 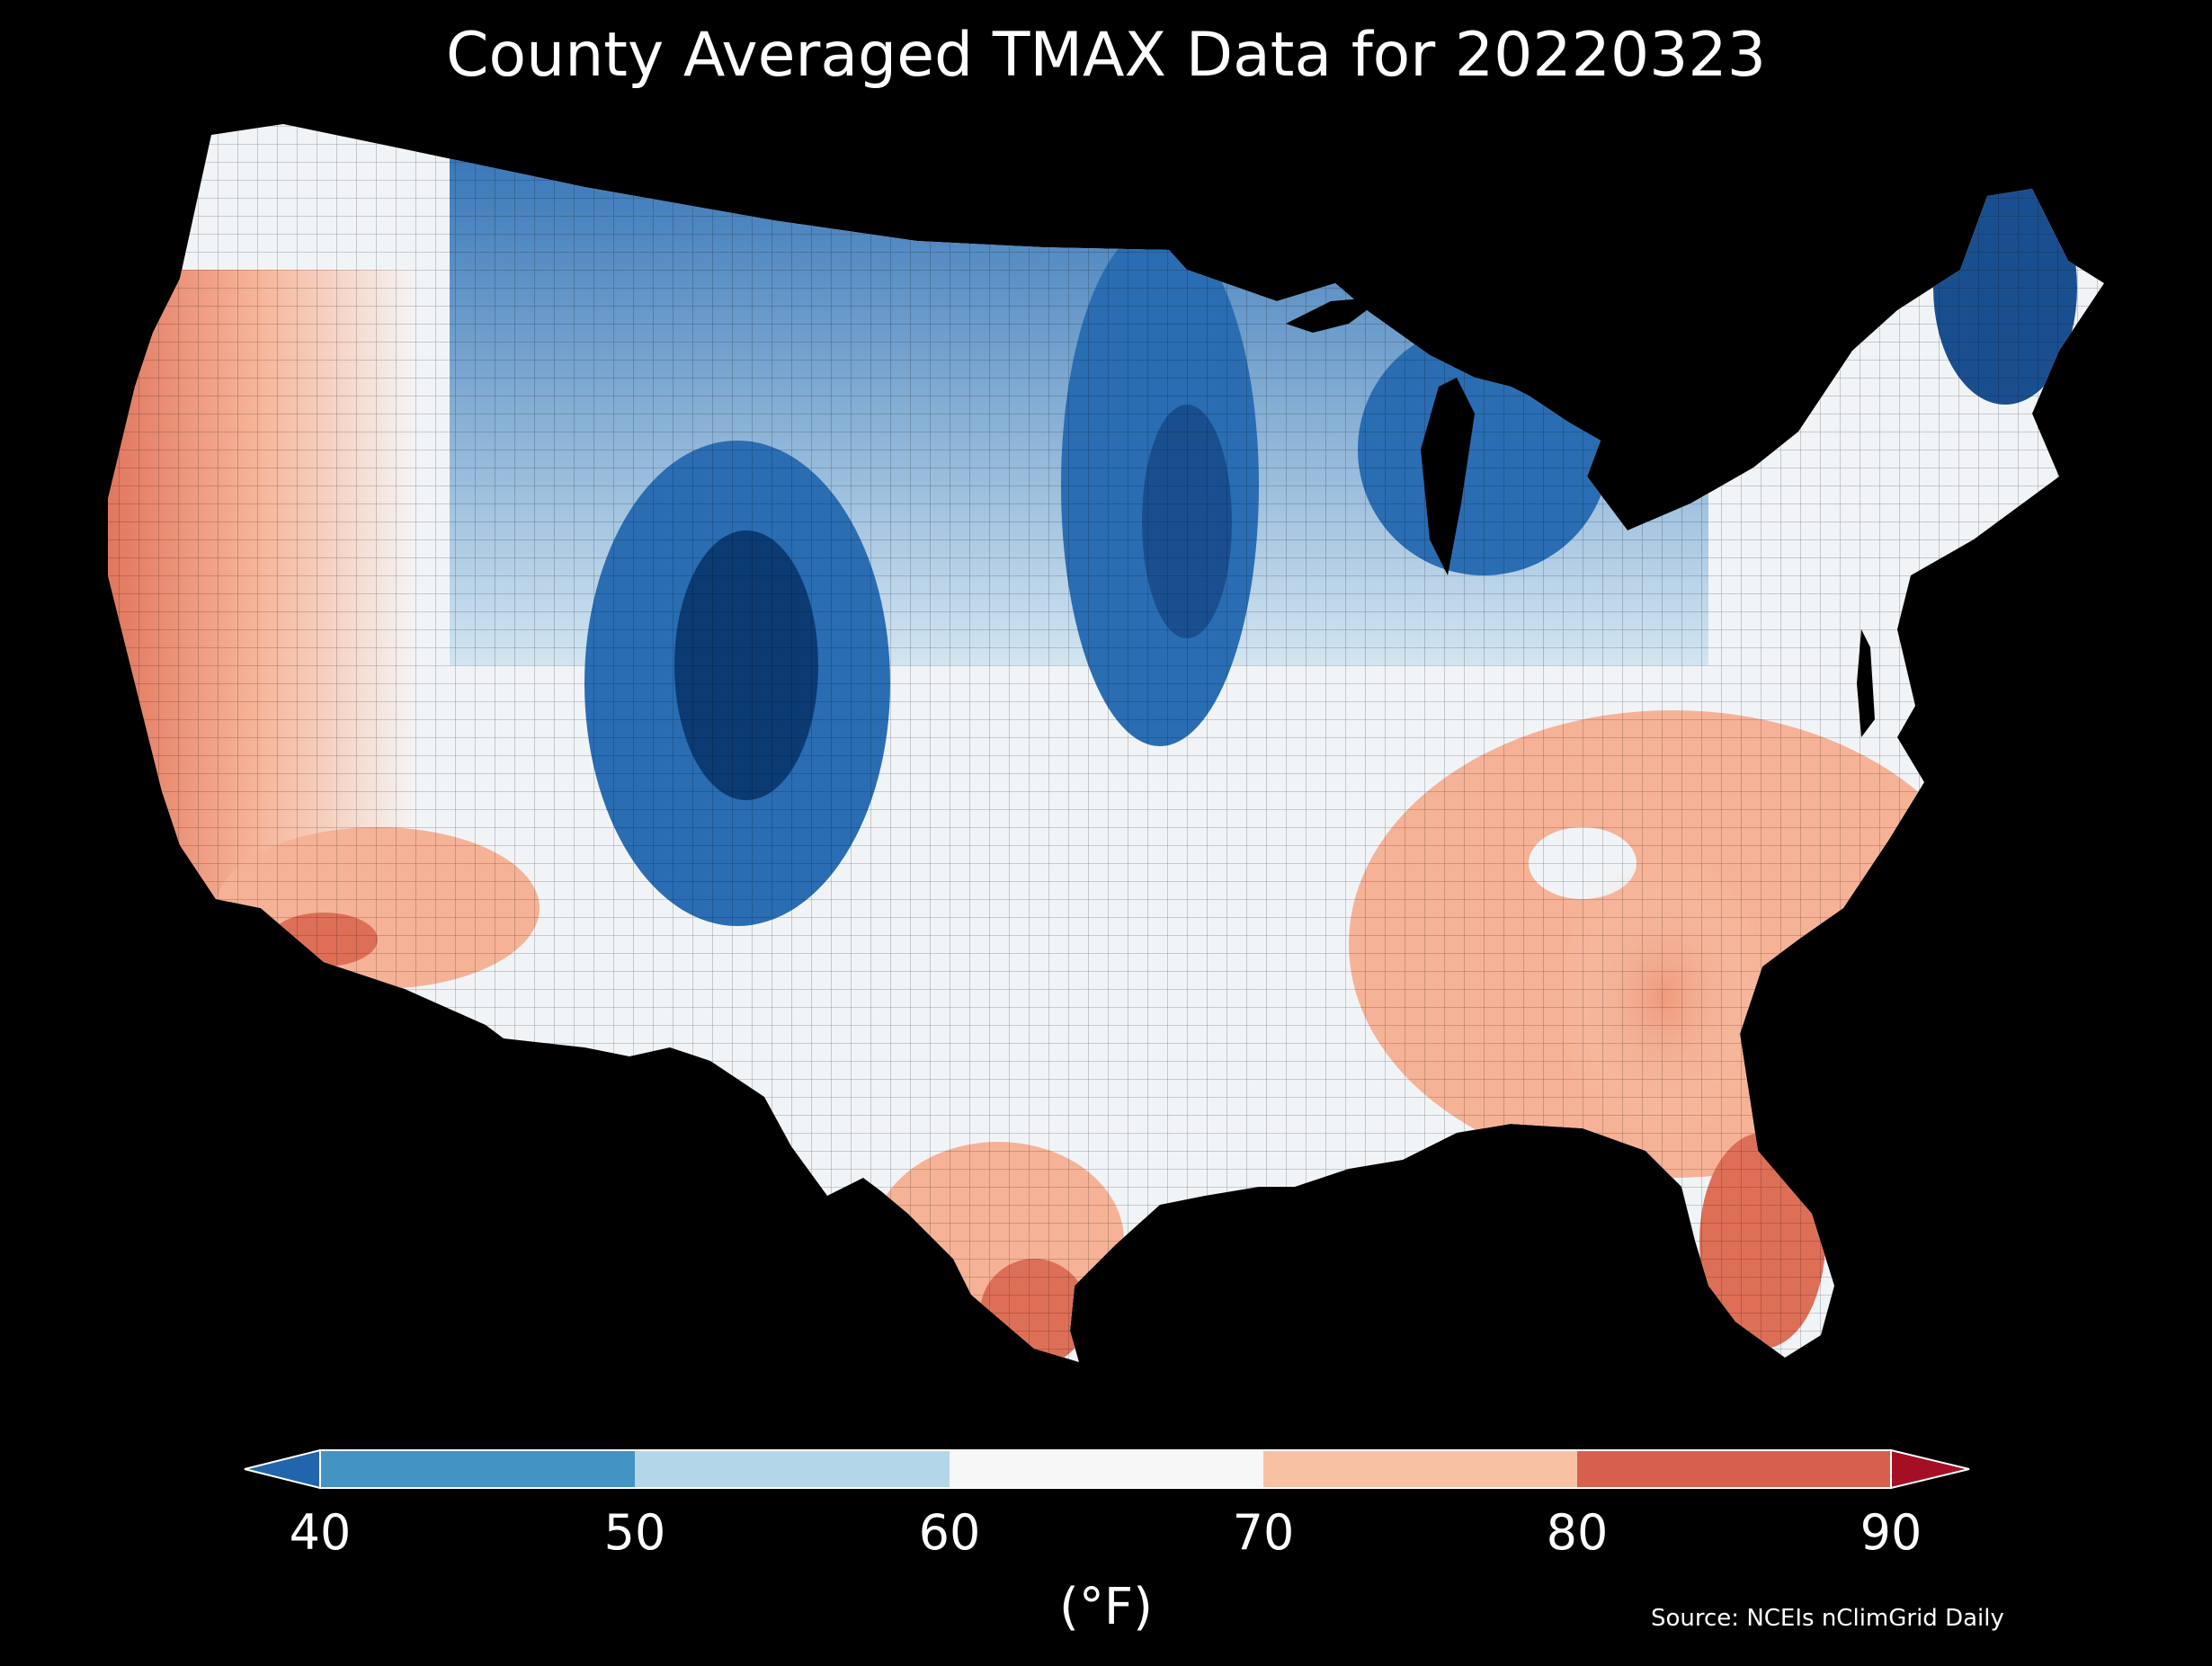 What do you see at coordinates (320, 1532) in the screenshot?
I see `colorbar-tick-40: 40` at bounding box center [320, 1532].